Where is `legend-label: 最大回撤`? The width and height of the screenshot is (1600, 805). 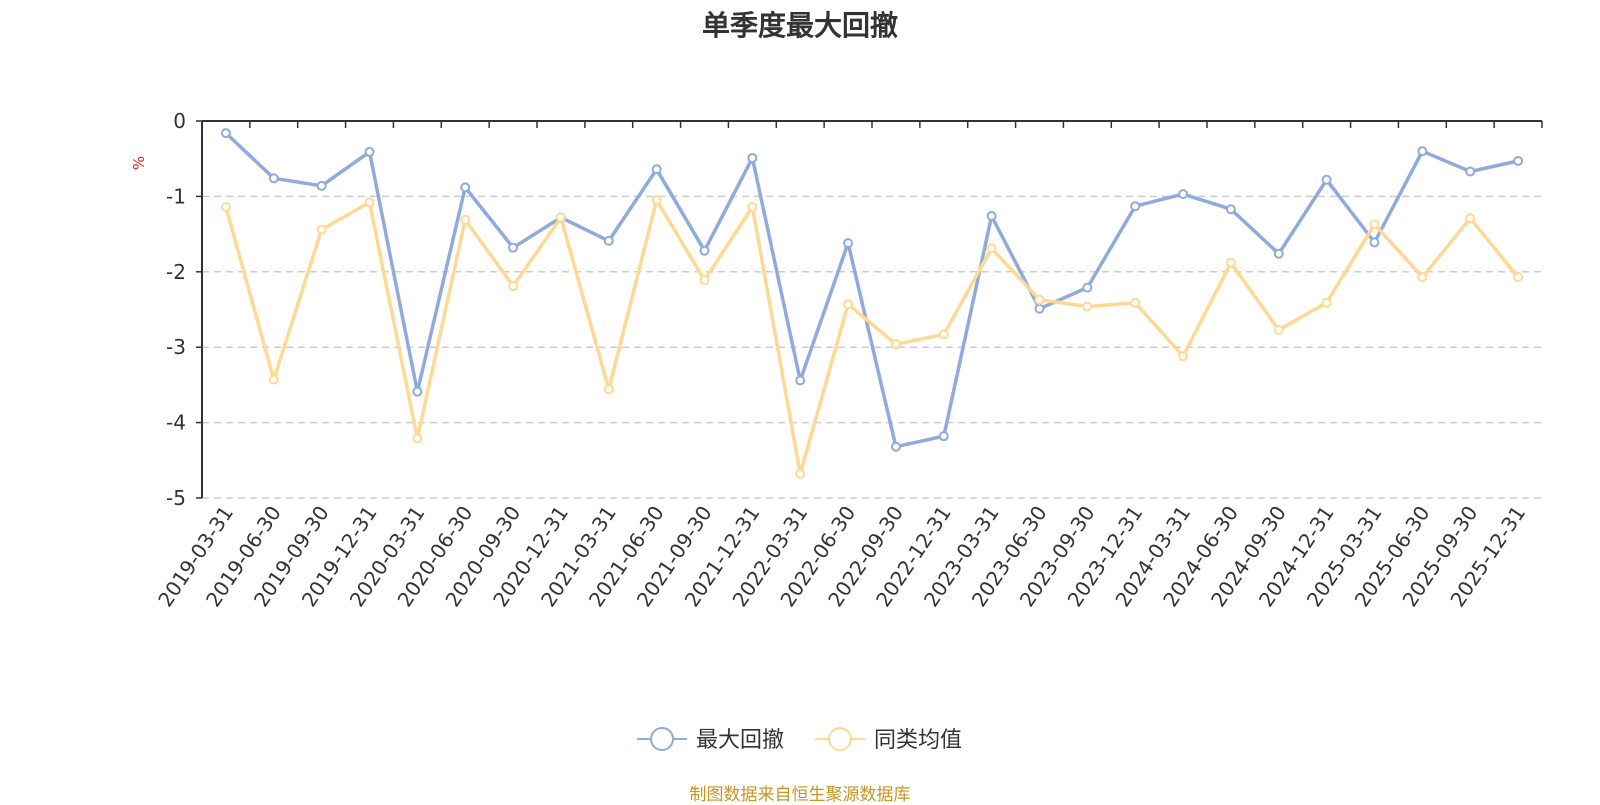
legend-label: 最大回撤 is located at coordinates (740, 740).